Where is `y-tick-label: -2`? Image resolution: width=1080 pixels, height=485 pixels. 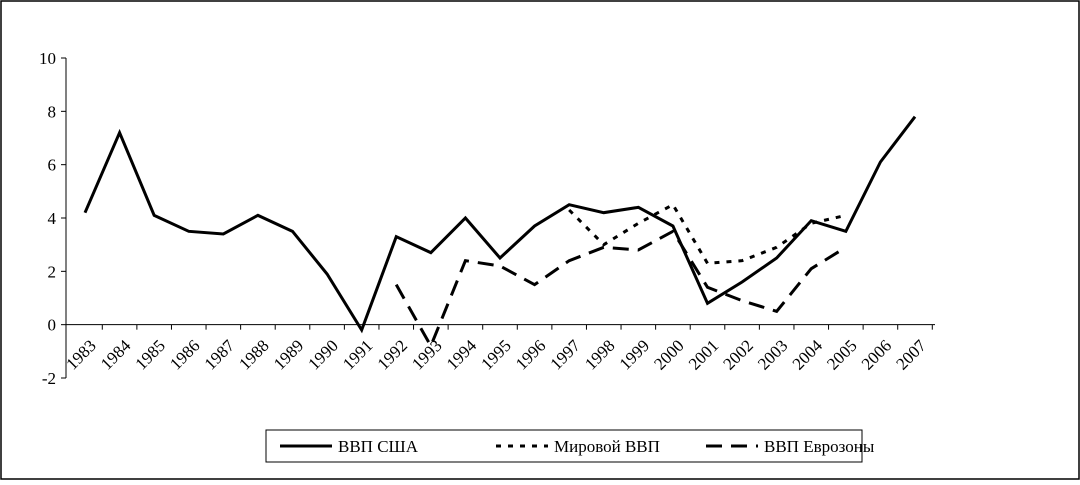
y-tick-label: -2 is located at coordinates (49, 378).